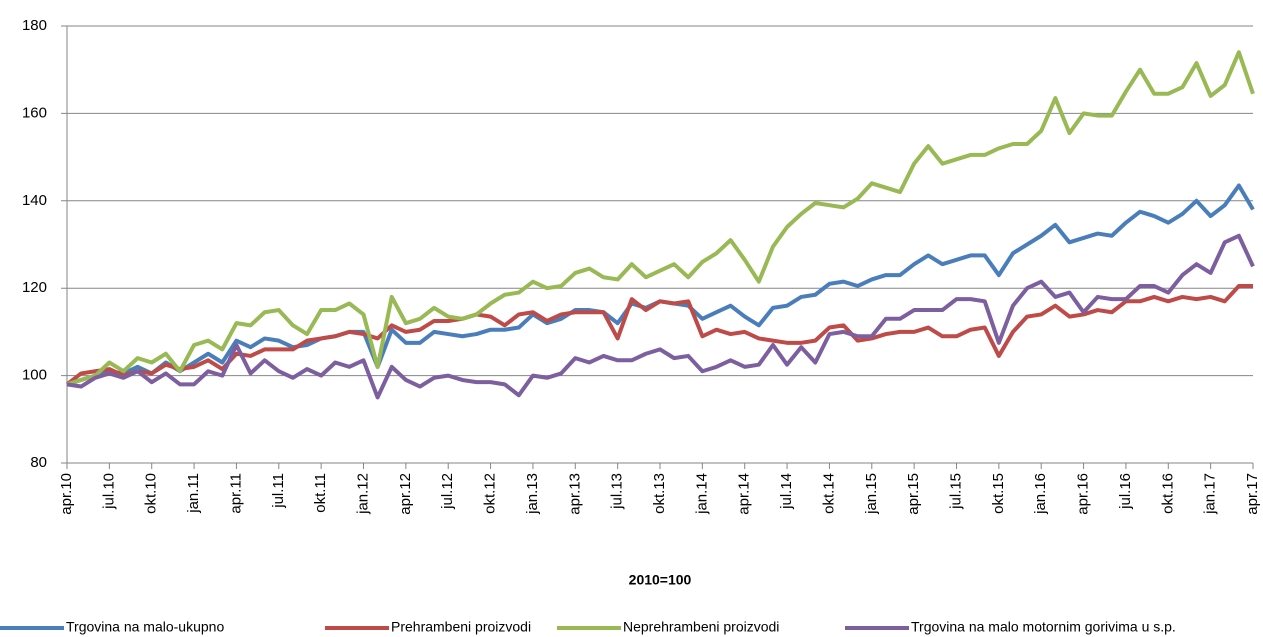  What do you see at coordinates (532, 494) in the screenshot?
I see `x-tick-label: jan.13` at bounding box center [532, 494].